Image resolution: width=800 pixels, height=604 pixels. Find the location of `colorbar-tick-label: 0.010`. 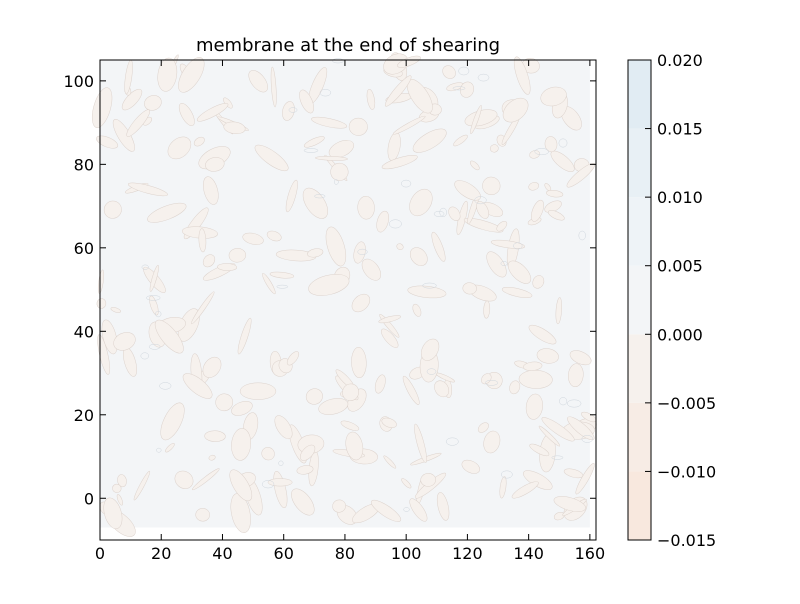

colorbar-tick-label: 0.010 is located at coordinates (680, 197).